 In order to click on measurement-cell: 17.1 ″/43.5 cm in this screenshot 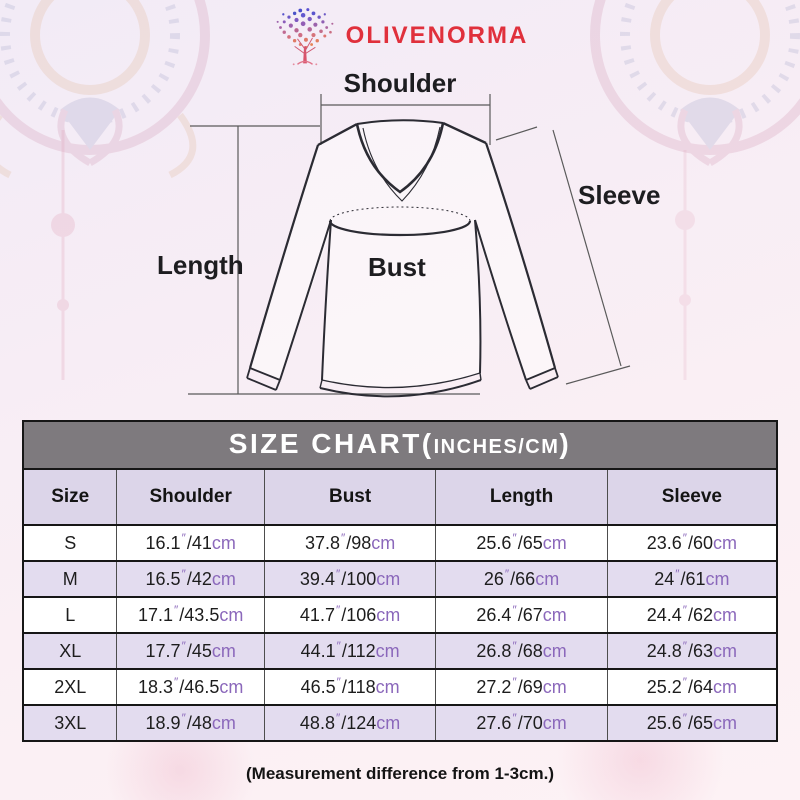, I will do `click(189, 615)`.